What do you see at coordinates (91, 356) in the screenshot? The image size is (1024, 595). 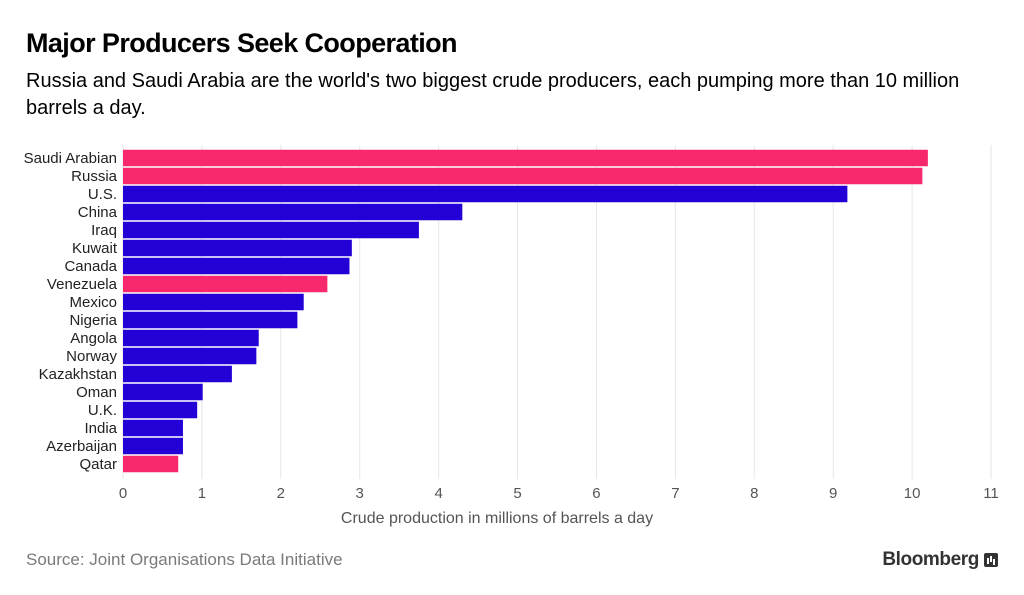 I see `category-label: Norway` at bounding box center [91, 356].